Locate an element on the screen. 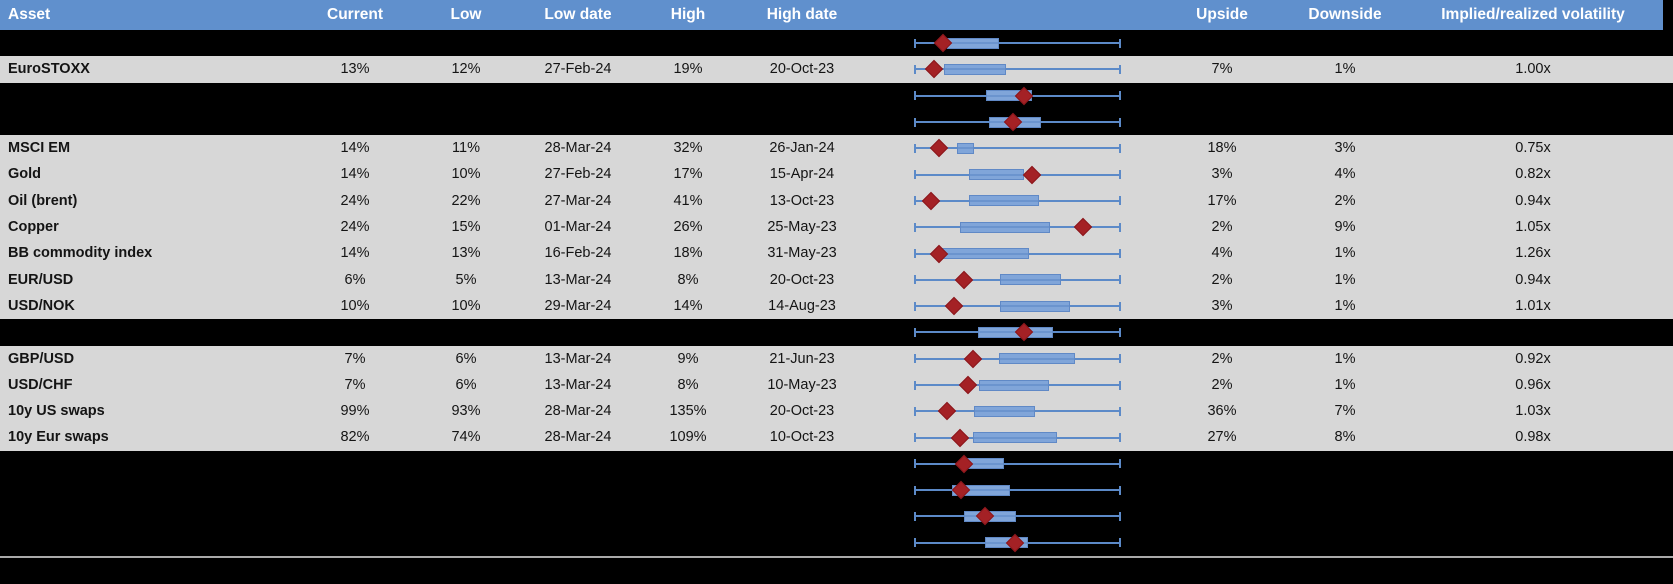  header-right-gap is located at coordinates (1668, 15).